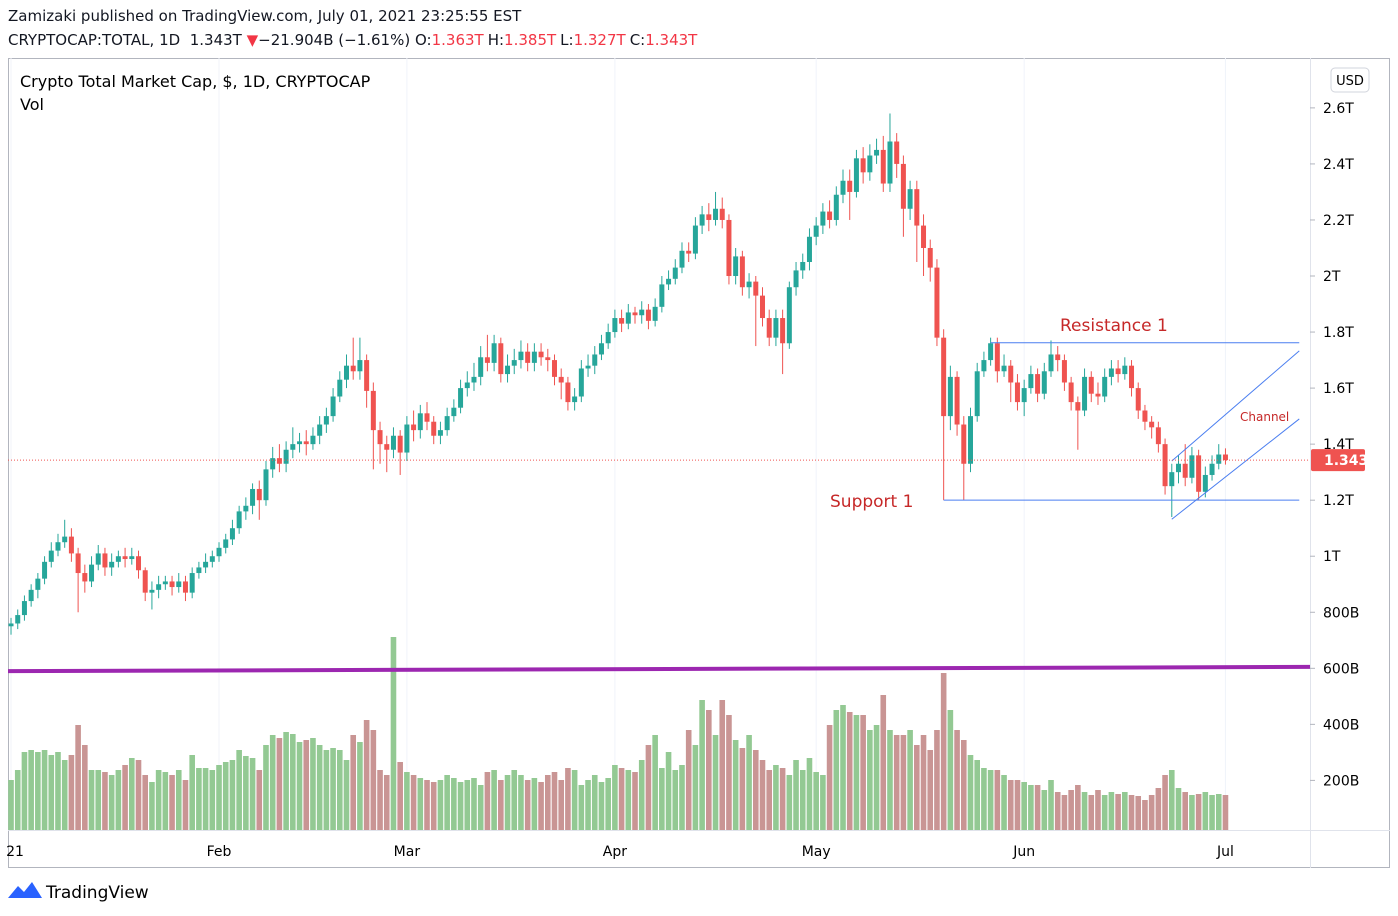 This screenshot has height=916, width=1398. I want to click on price-tag-label: 1.343T, so click(1351, 461).